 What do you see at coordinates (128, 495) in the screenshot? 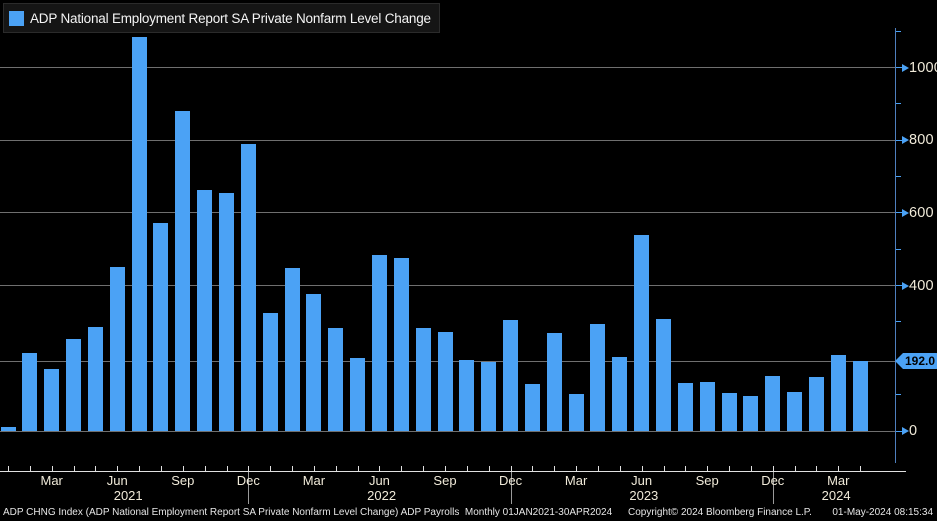
I see `year-label: 2021` at bounding box center [128, 495].